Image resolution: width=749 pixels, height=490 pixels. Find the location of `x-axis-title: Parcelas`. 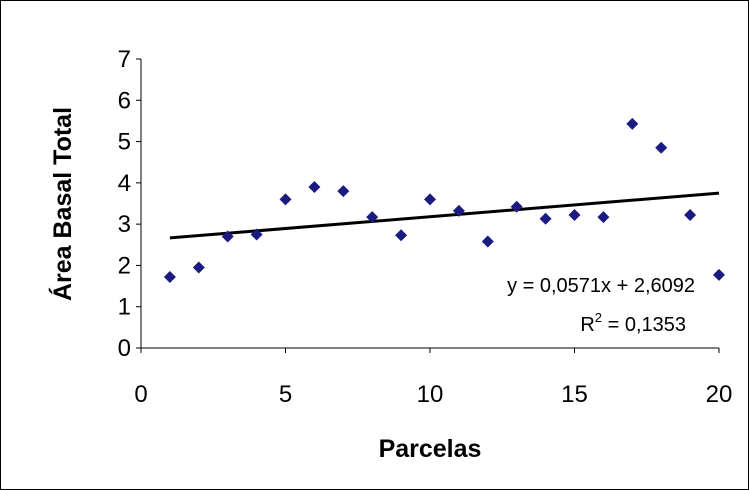

x-axis-title: Parcelas is located at coordinates (430, 449).